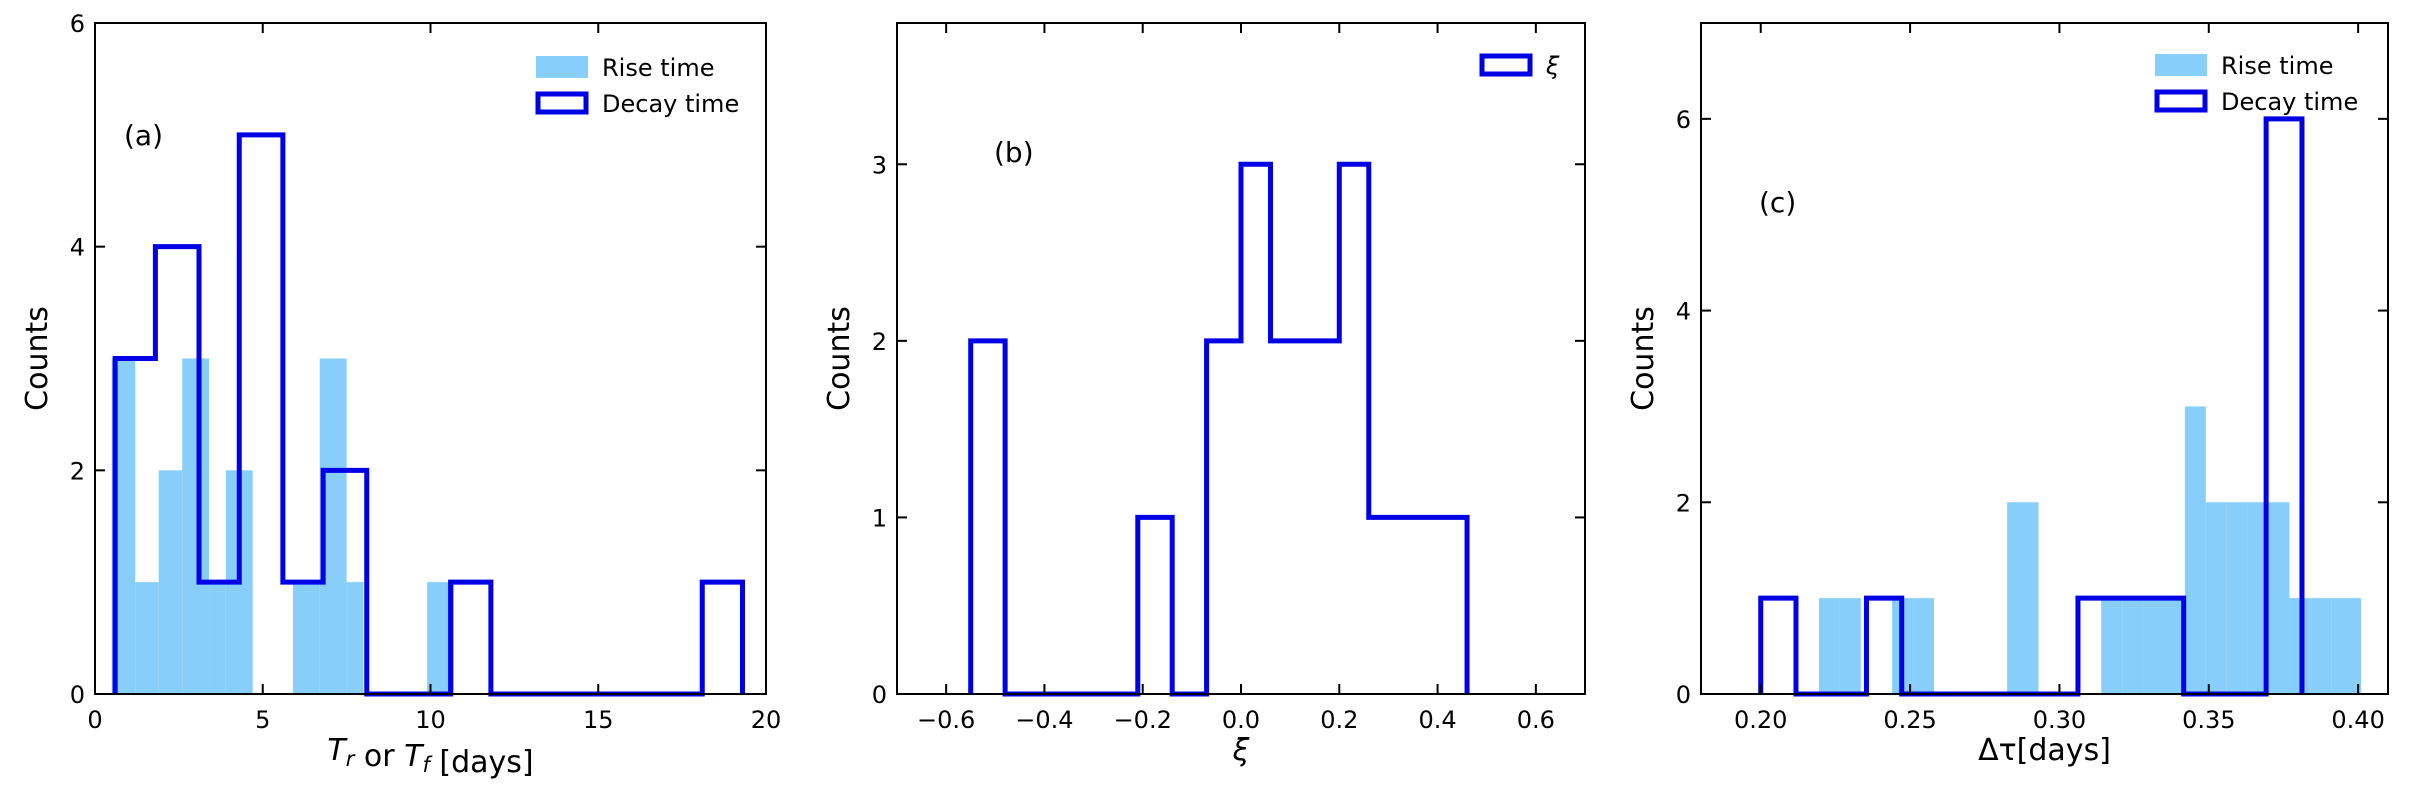  Describe the element at coordinates (1044, 720) in the screenshot. I see `x-tick-label: −0.4` at that location.